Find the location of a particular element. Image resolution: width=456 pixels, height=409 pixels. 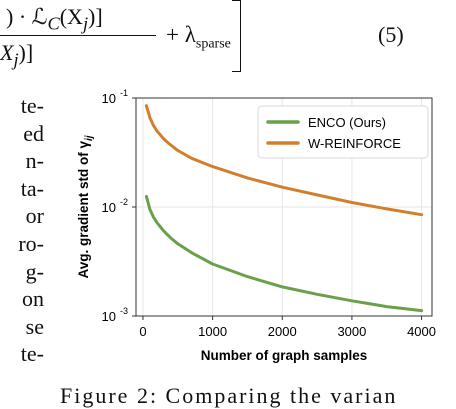

y-axis-label-sub: ij is located at coordinates (89, 138).